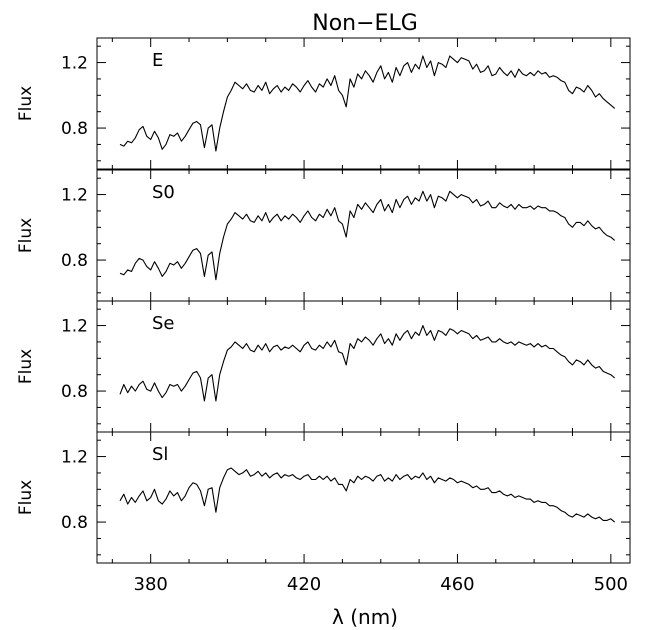 This screenshot has height=630, width=653. I want to click on x-axis-label: λ (nm), so click(365, 617).